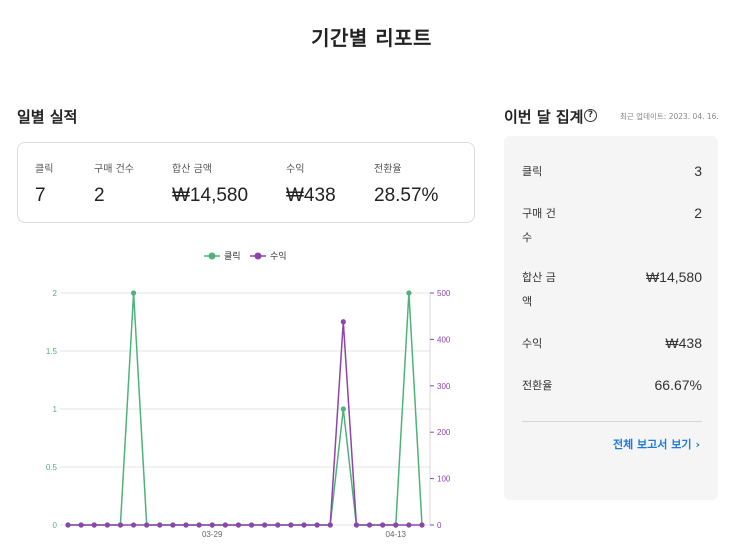 The width and height of the screenshot is (743, 551). What do you see at coordinates (55, 409) in the screenshot?
I see `left-axis-tick-label: 1` at bounding box center [55, 409].